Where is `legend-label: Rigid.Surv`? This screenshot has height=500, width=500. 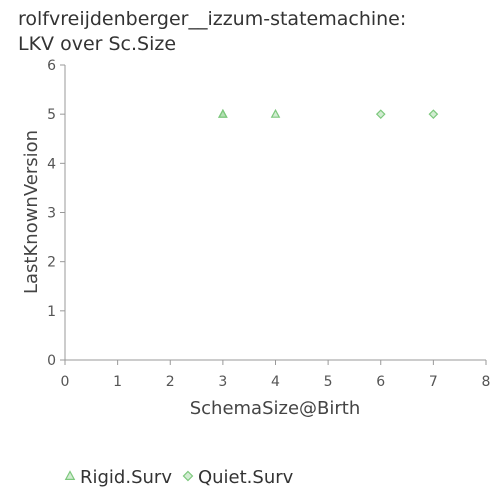 legend-label: Rigid.Surv is located at coordinates (126, 477).